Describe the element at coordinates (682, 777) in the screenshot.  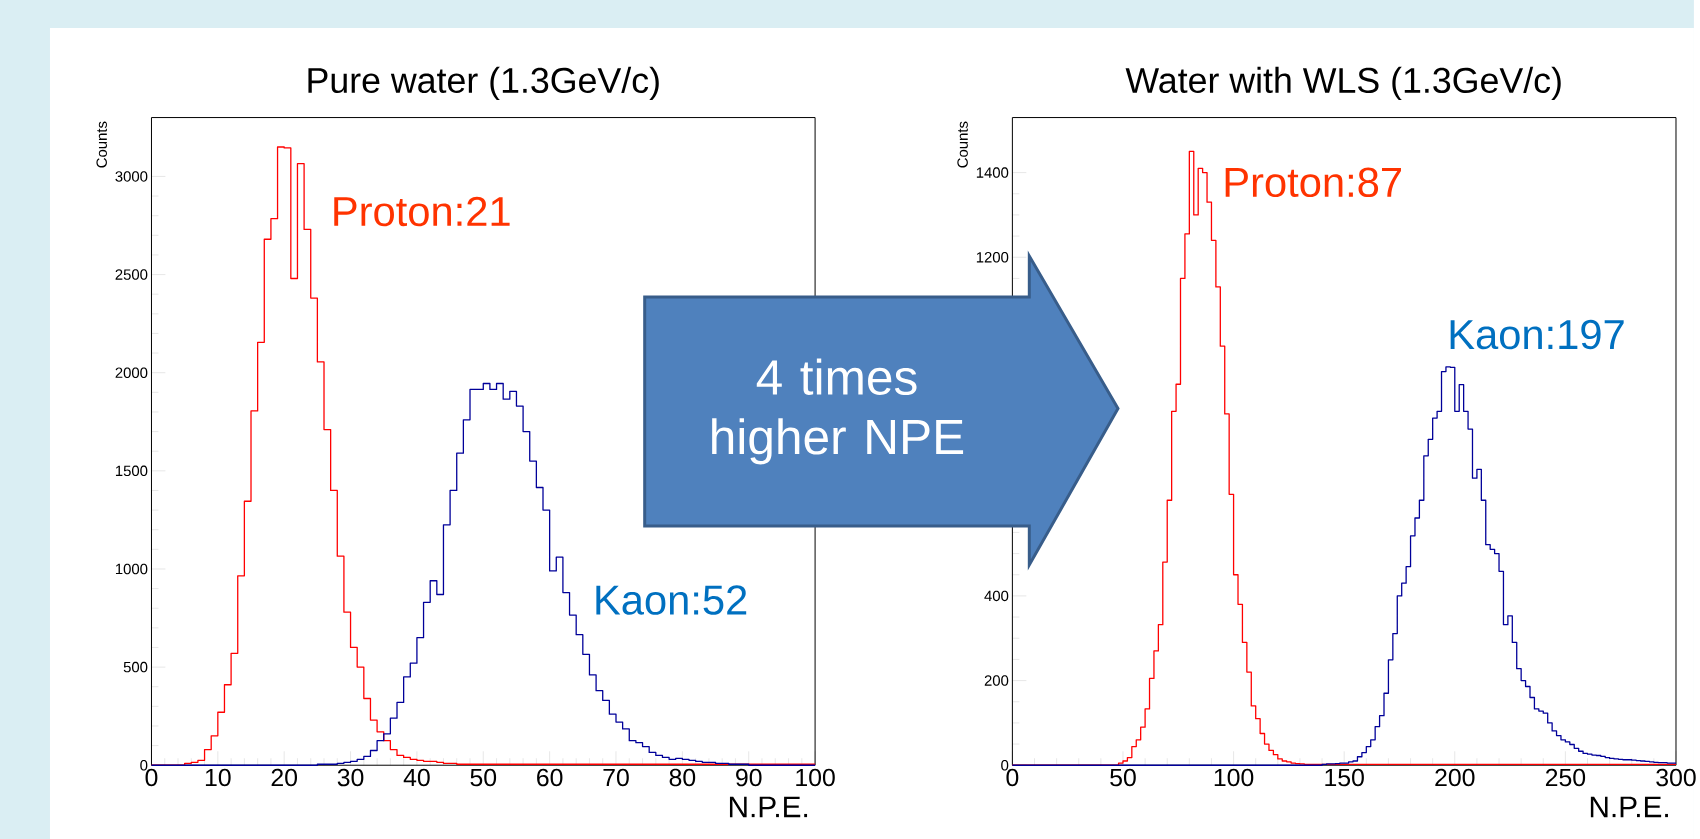
I see `x-tick-label: 80` at that location.